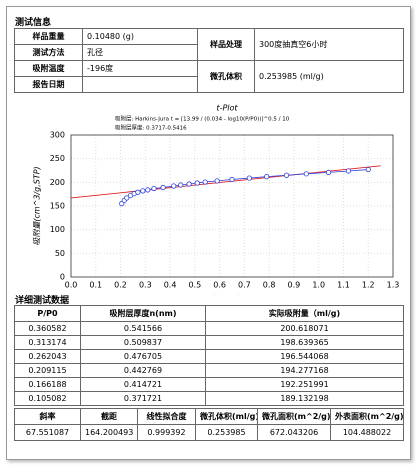  Describe the element at coordinates (219, 285) in the screenshot. I see `x-tick-label: 0.6` at that location.